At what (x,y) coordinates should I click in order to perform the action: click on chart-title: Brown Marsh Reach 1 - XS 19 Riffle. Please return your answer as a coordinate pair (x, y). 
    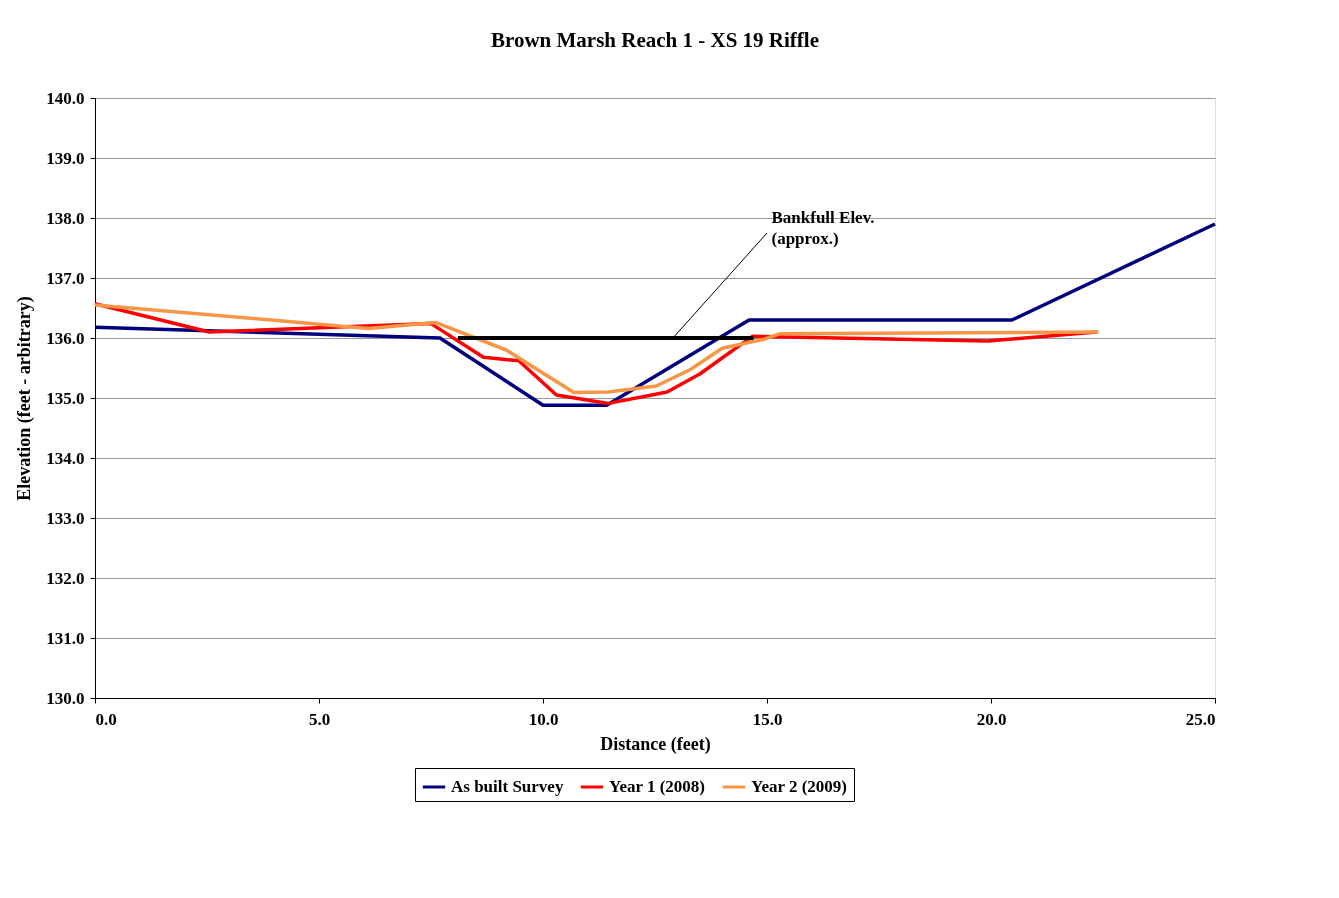
    Looking at the image, I should click on (655, 40).